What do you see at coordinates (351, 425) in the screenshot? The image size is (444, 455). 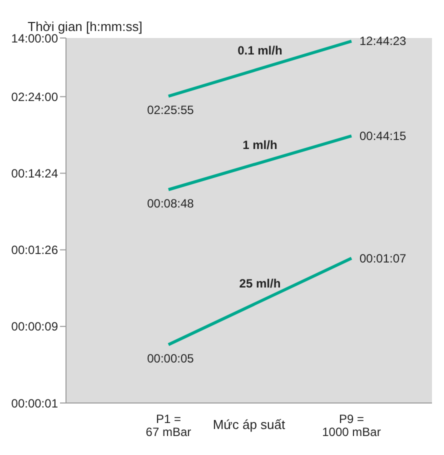 I see `x-tick-label: P9 = 1000 mBar` at bounding box center [351, 425].